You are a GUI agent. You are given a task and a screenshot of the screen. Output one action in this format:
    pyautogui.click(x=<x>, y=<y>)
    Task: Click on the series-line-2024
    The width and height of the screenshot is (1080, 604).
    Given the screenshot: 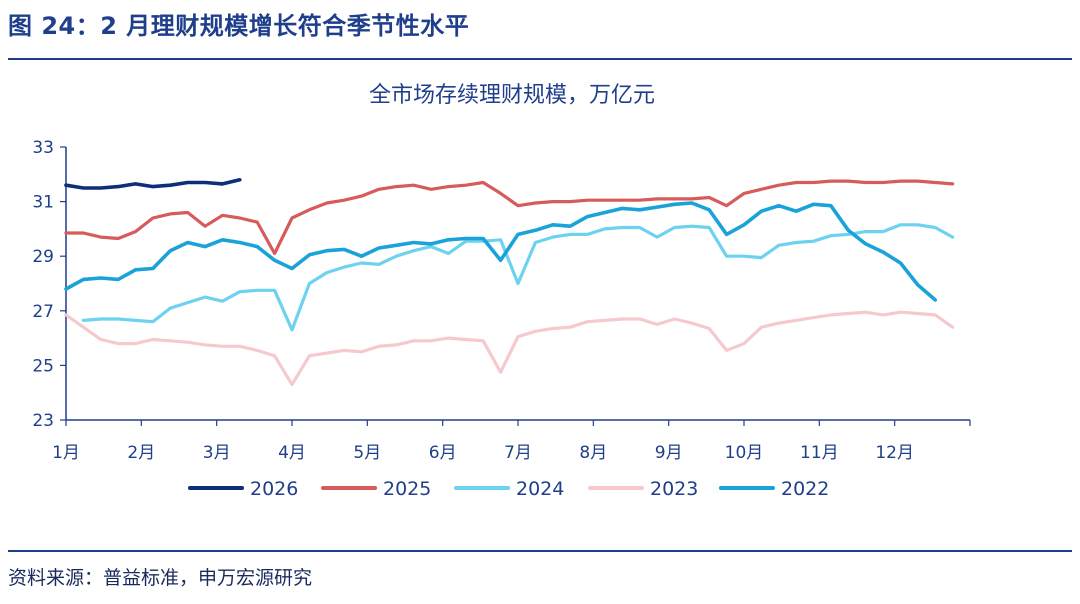 What is the action you would take?
    pyautogui.click(x=518, y=277)
    